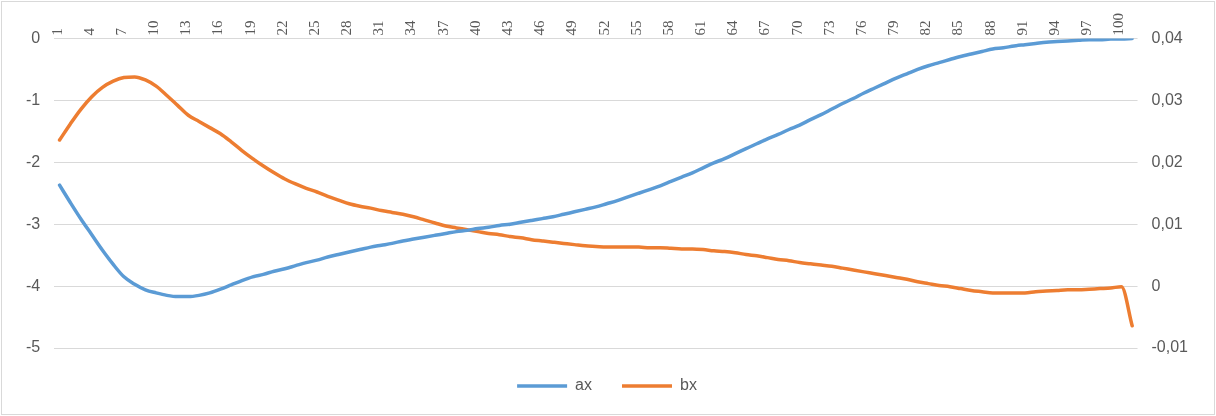  What do you see at coordinates (764, 28) in the screenshot?
I see `x-tick-label: 67` at bounding box center [764, 28].